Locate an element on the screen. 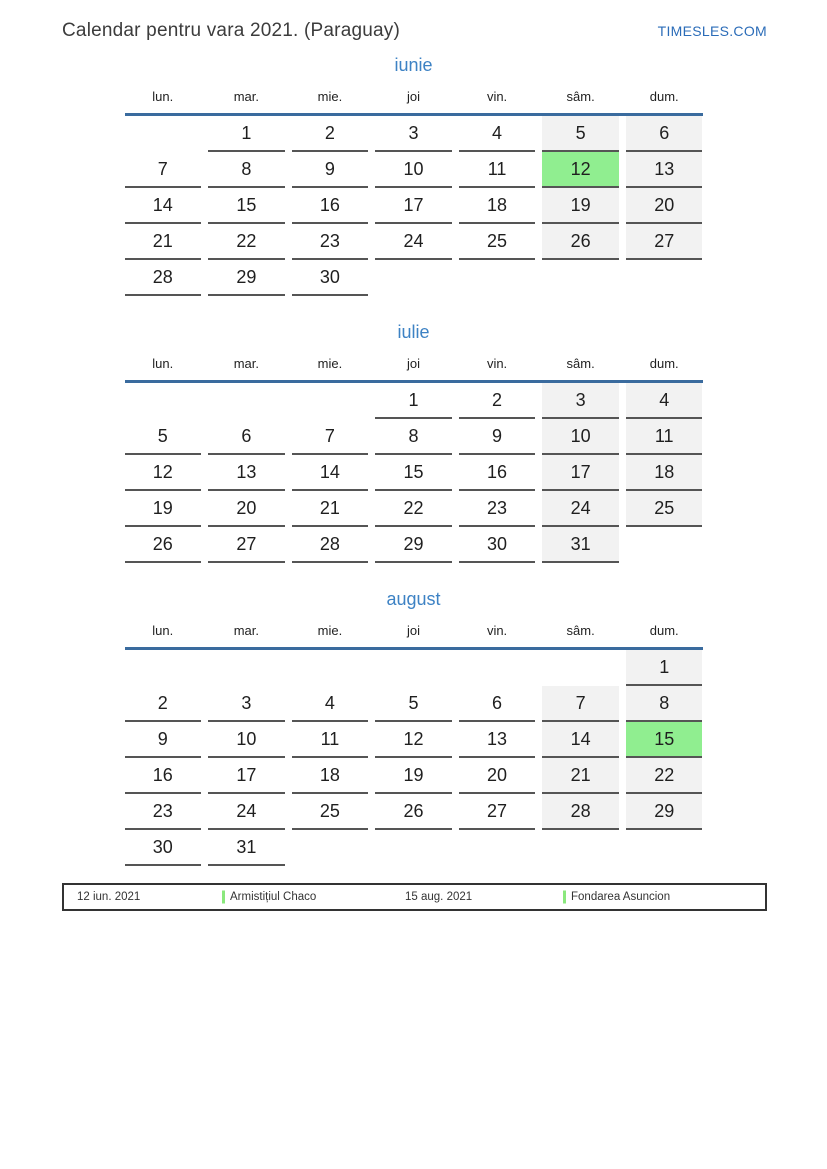 The height and width of the screenshot is (1169, 827). day-cell: 2 is located at coordinates (497, 401).